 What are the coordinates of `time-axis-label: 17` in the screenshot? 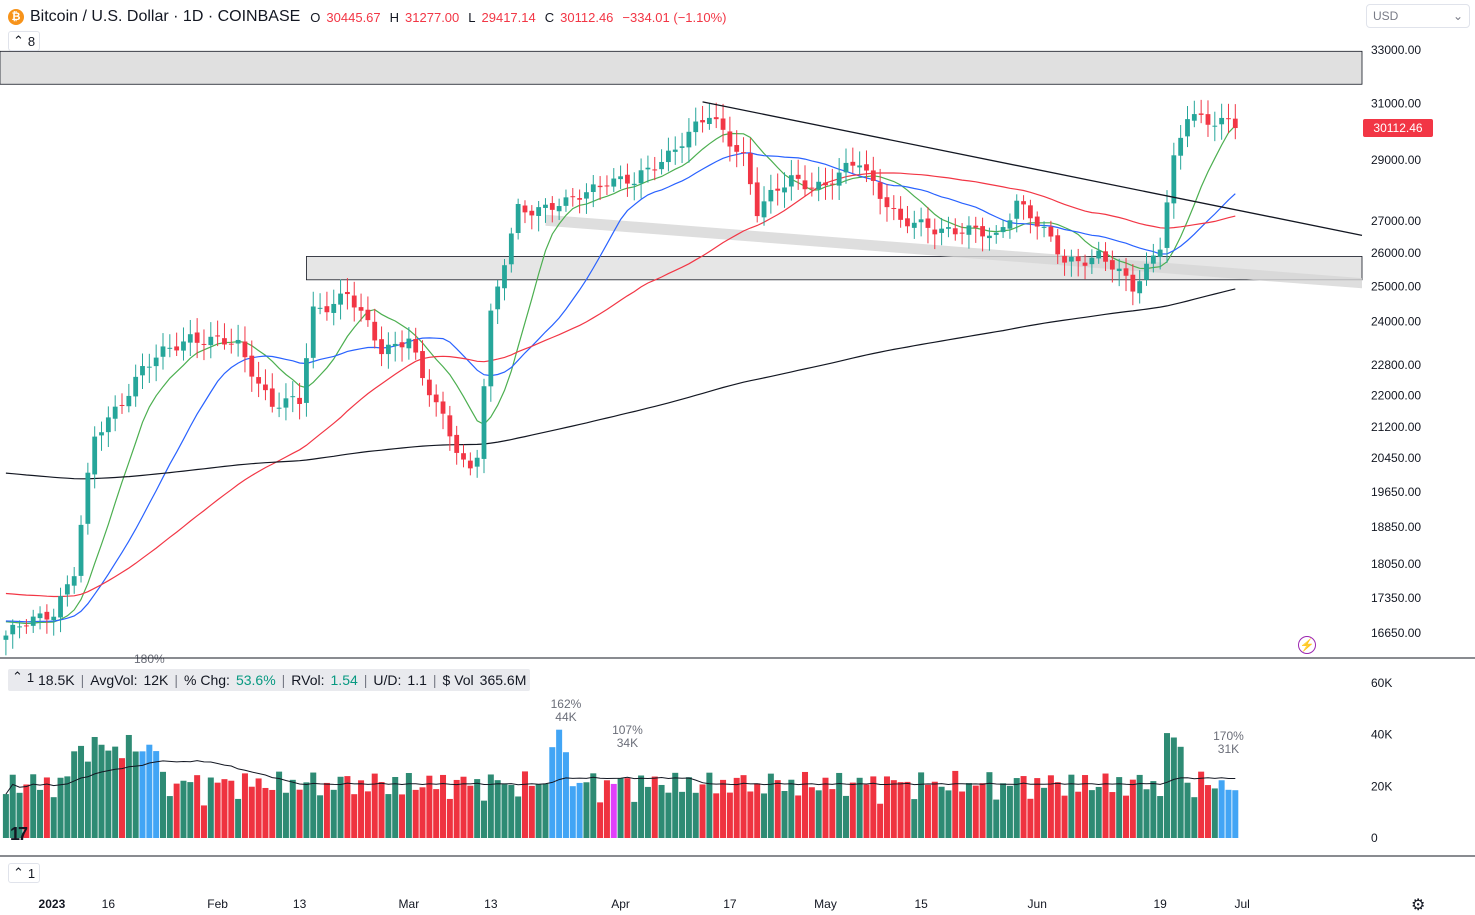 It's located at (730, 904).